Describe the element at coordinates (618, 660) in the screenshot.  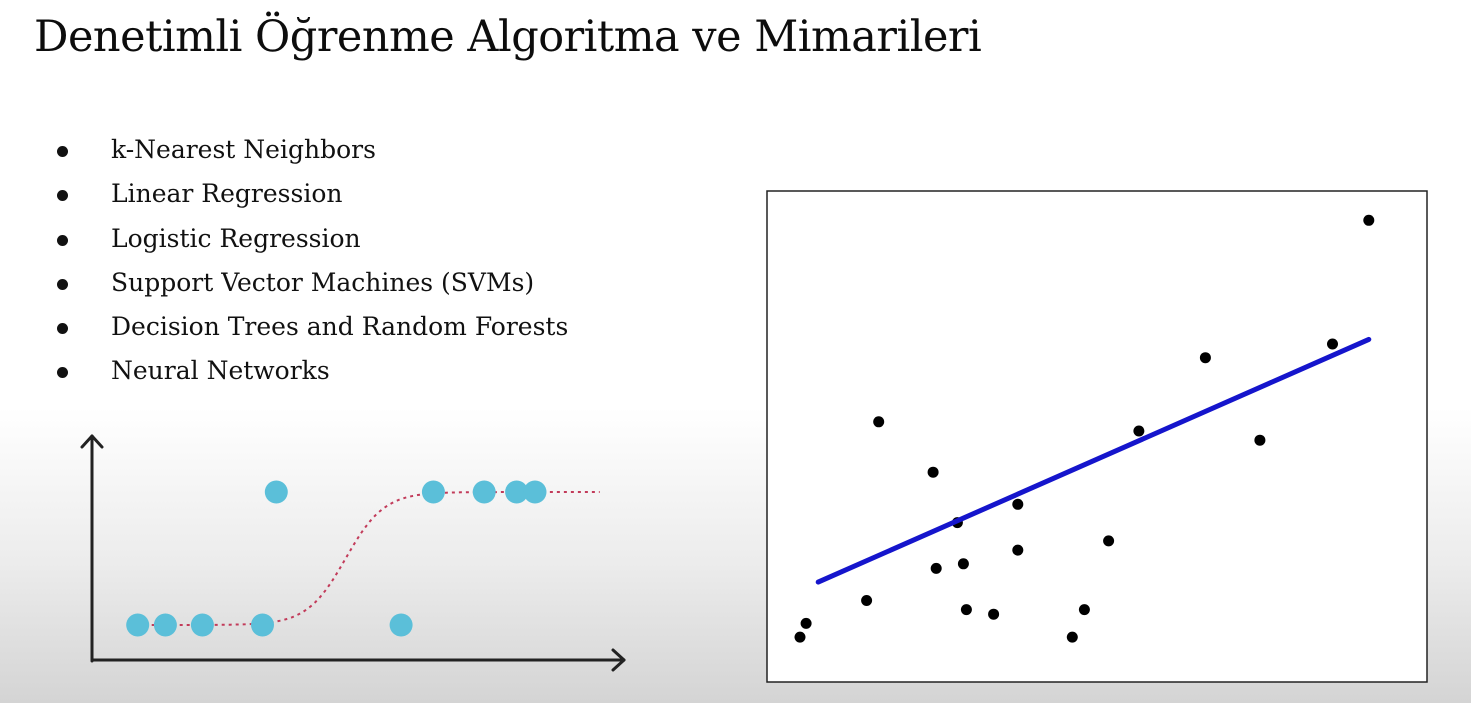
I see `x-axis-arrow-icon` at that location.